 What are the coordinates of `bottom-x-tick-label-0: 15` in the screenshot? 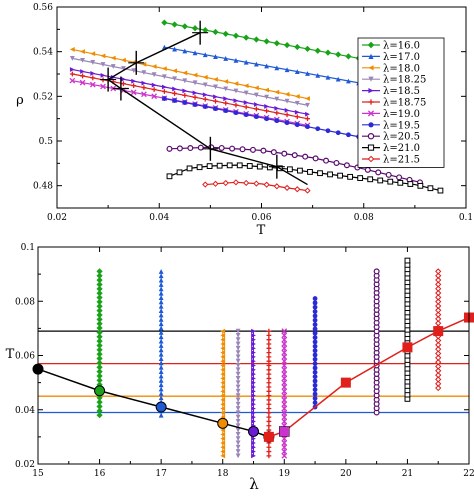 It's located at (38, 474).